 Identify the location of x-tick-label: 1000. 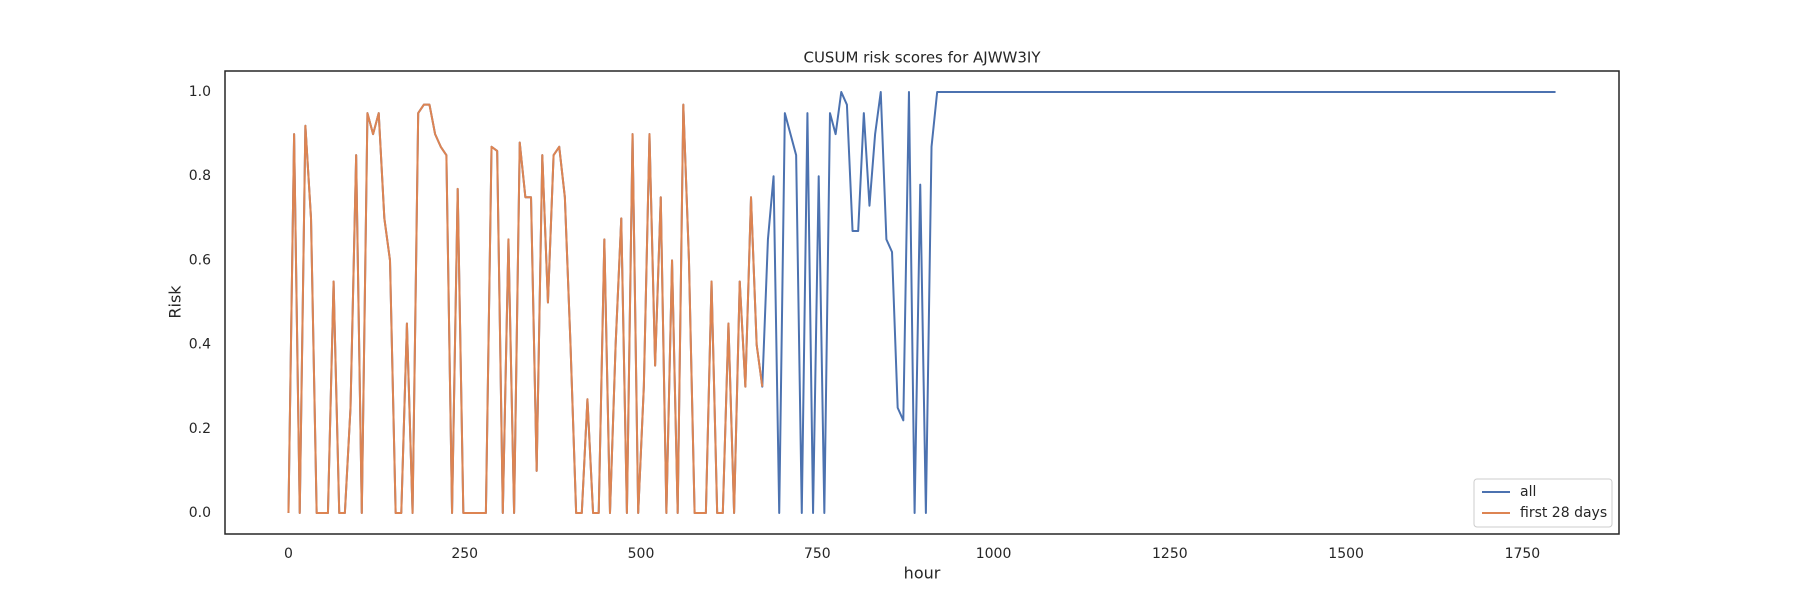
(994, 554).